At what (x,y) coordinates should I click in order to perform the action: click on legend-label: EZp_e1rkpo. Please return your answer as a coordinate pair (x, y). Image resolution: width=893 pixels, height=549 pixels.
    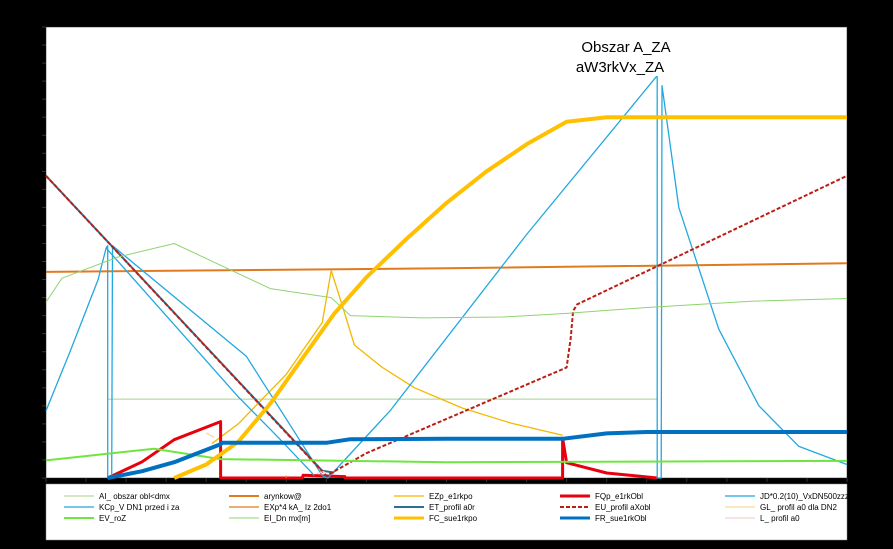
    Looking at the image, I should click on (451, 496).